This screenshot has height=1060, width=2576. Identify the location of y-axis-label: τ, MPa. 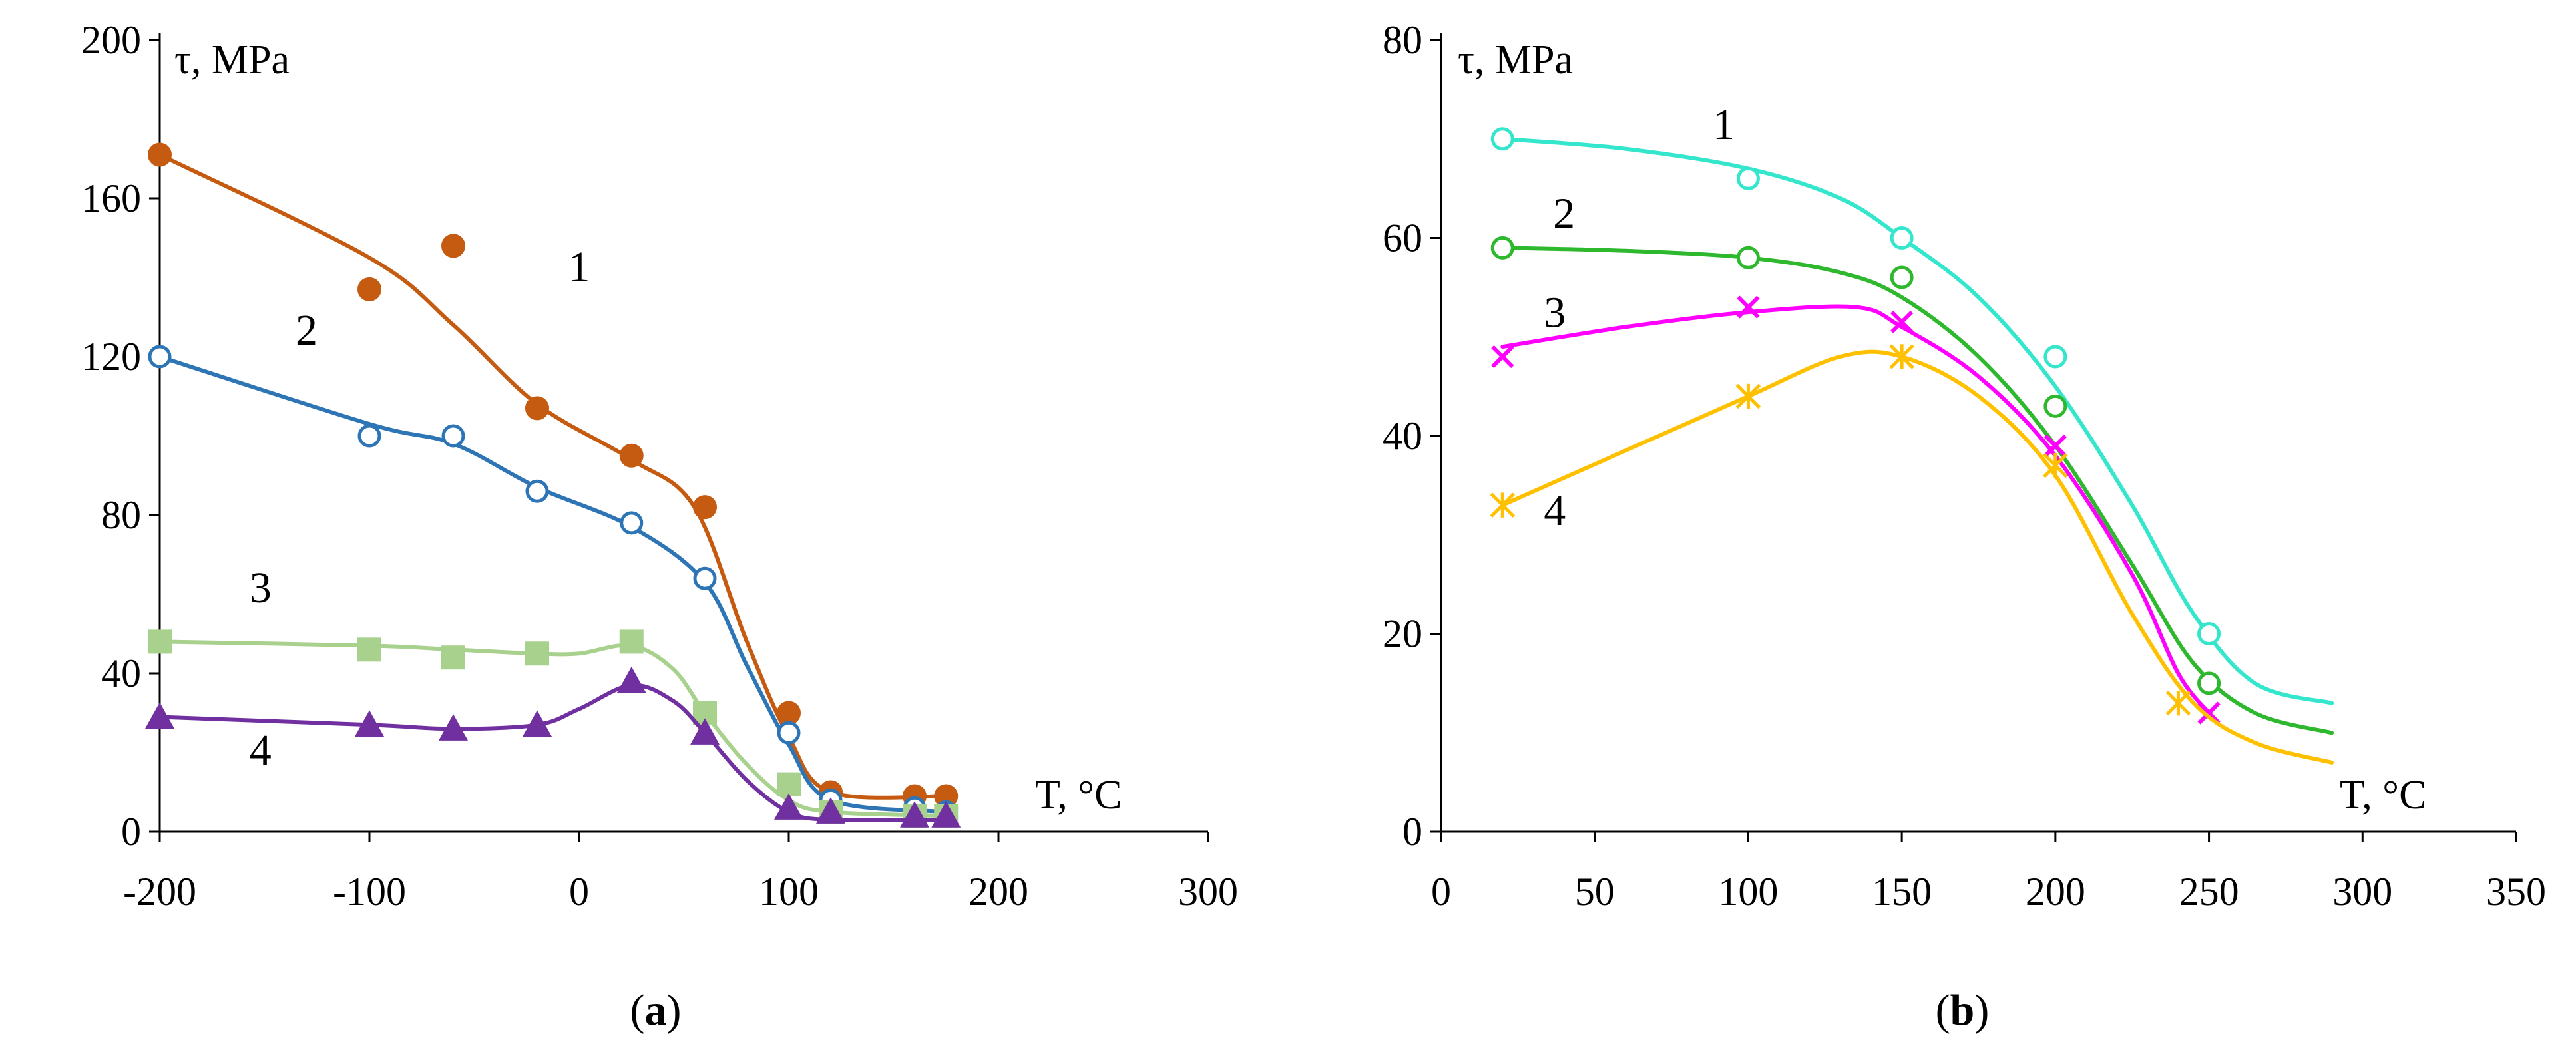
(232, 60).